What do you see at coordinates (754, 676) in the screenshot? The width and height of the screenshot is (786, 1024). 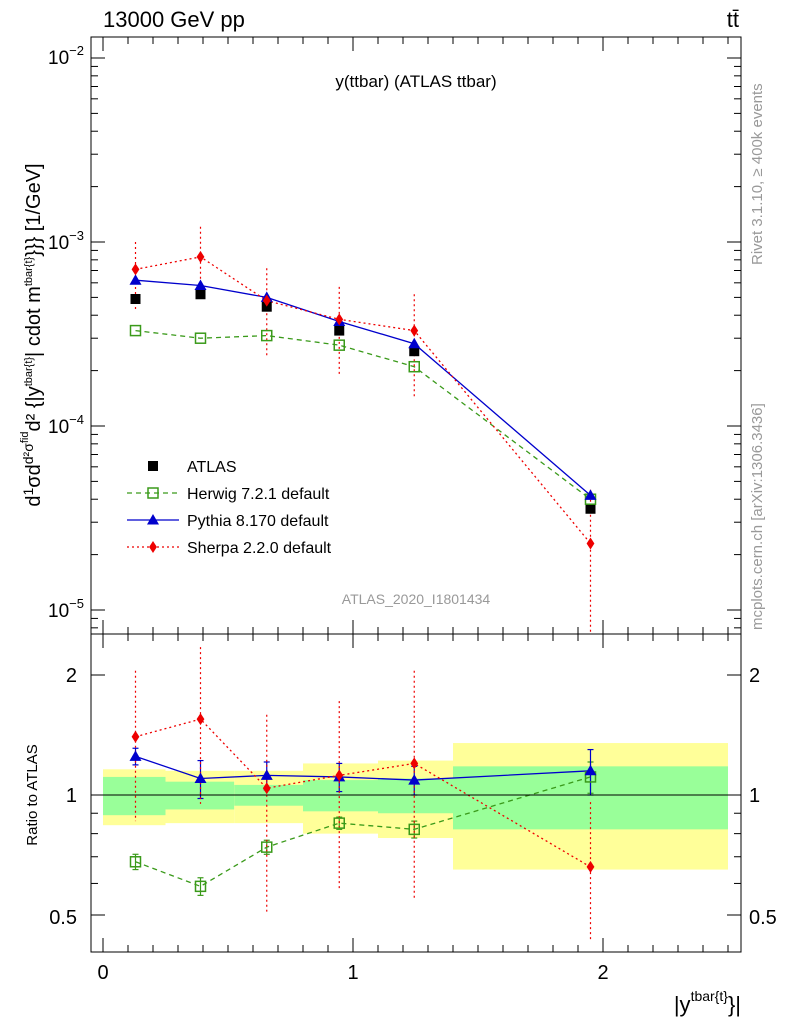 I see `ratio-tick-label-2-right: 2` at bounding box center [754, 676].